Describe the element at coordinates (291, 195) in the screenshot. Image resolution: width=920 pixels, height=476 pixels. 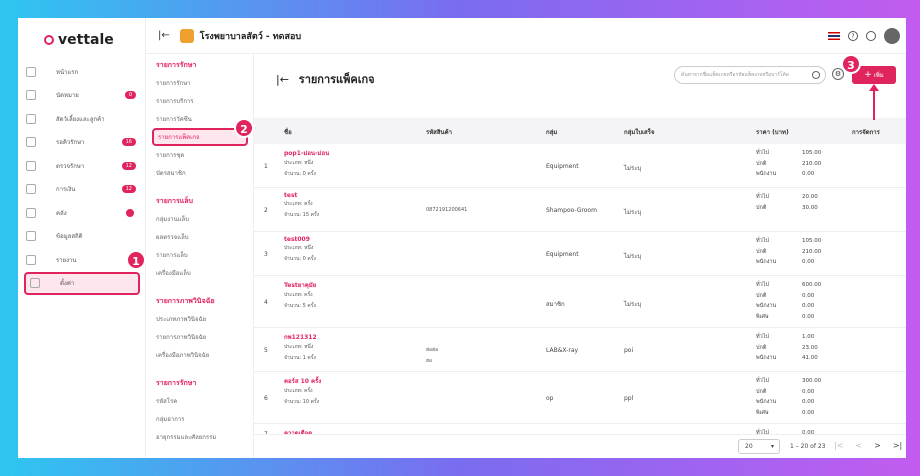
I see `package-name: test` at that location.